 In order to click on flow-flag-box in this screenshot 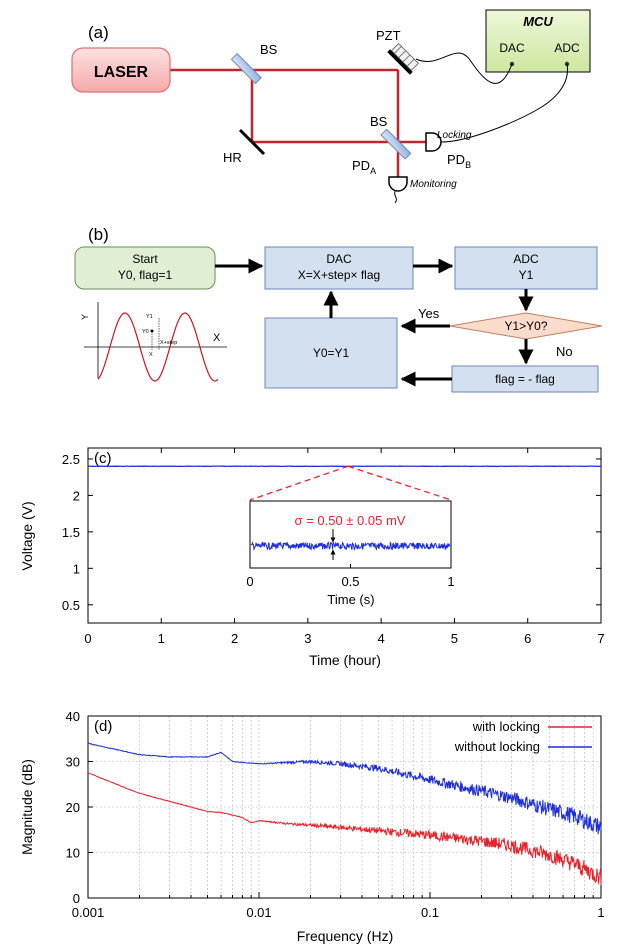, I will do `click(525, 379)`.